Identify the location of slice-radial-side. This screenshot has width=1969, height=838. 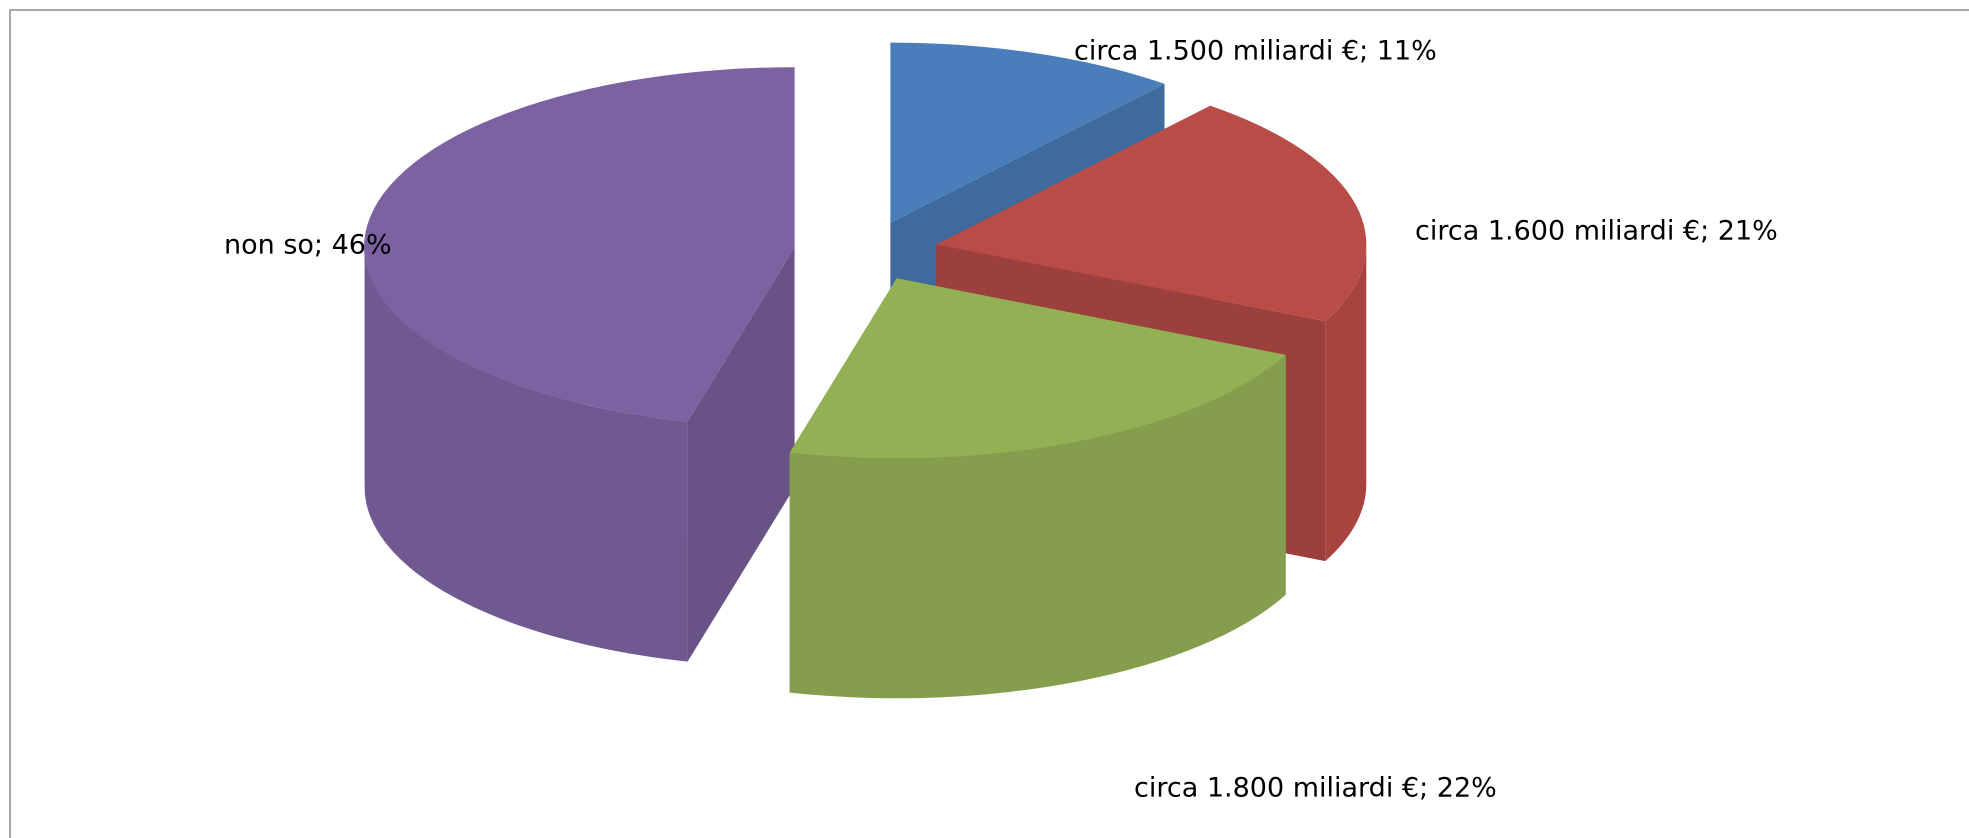
(741, 454).